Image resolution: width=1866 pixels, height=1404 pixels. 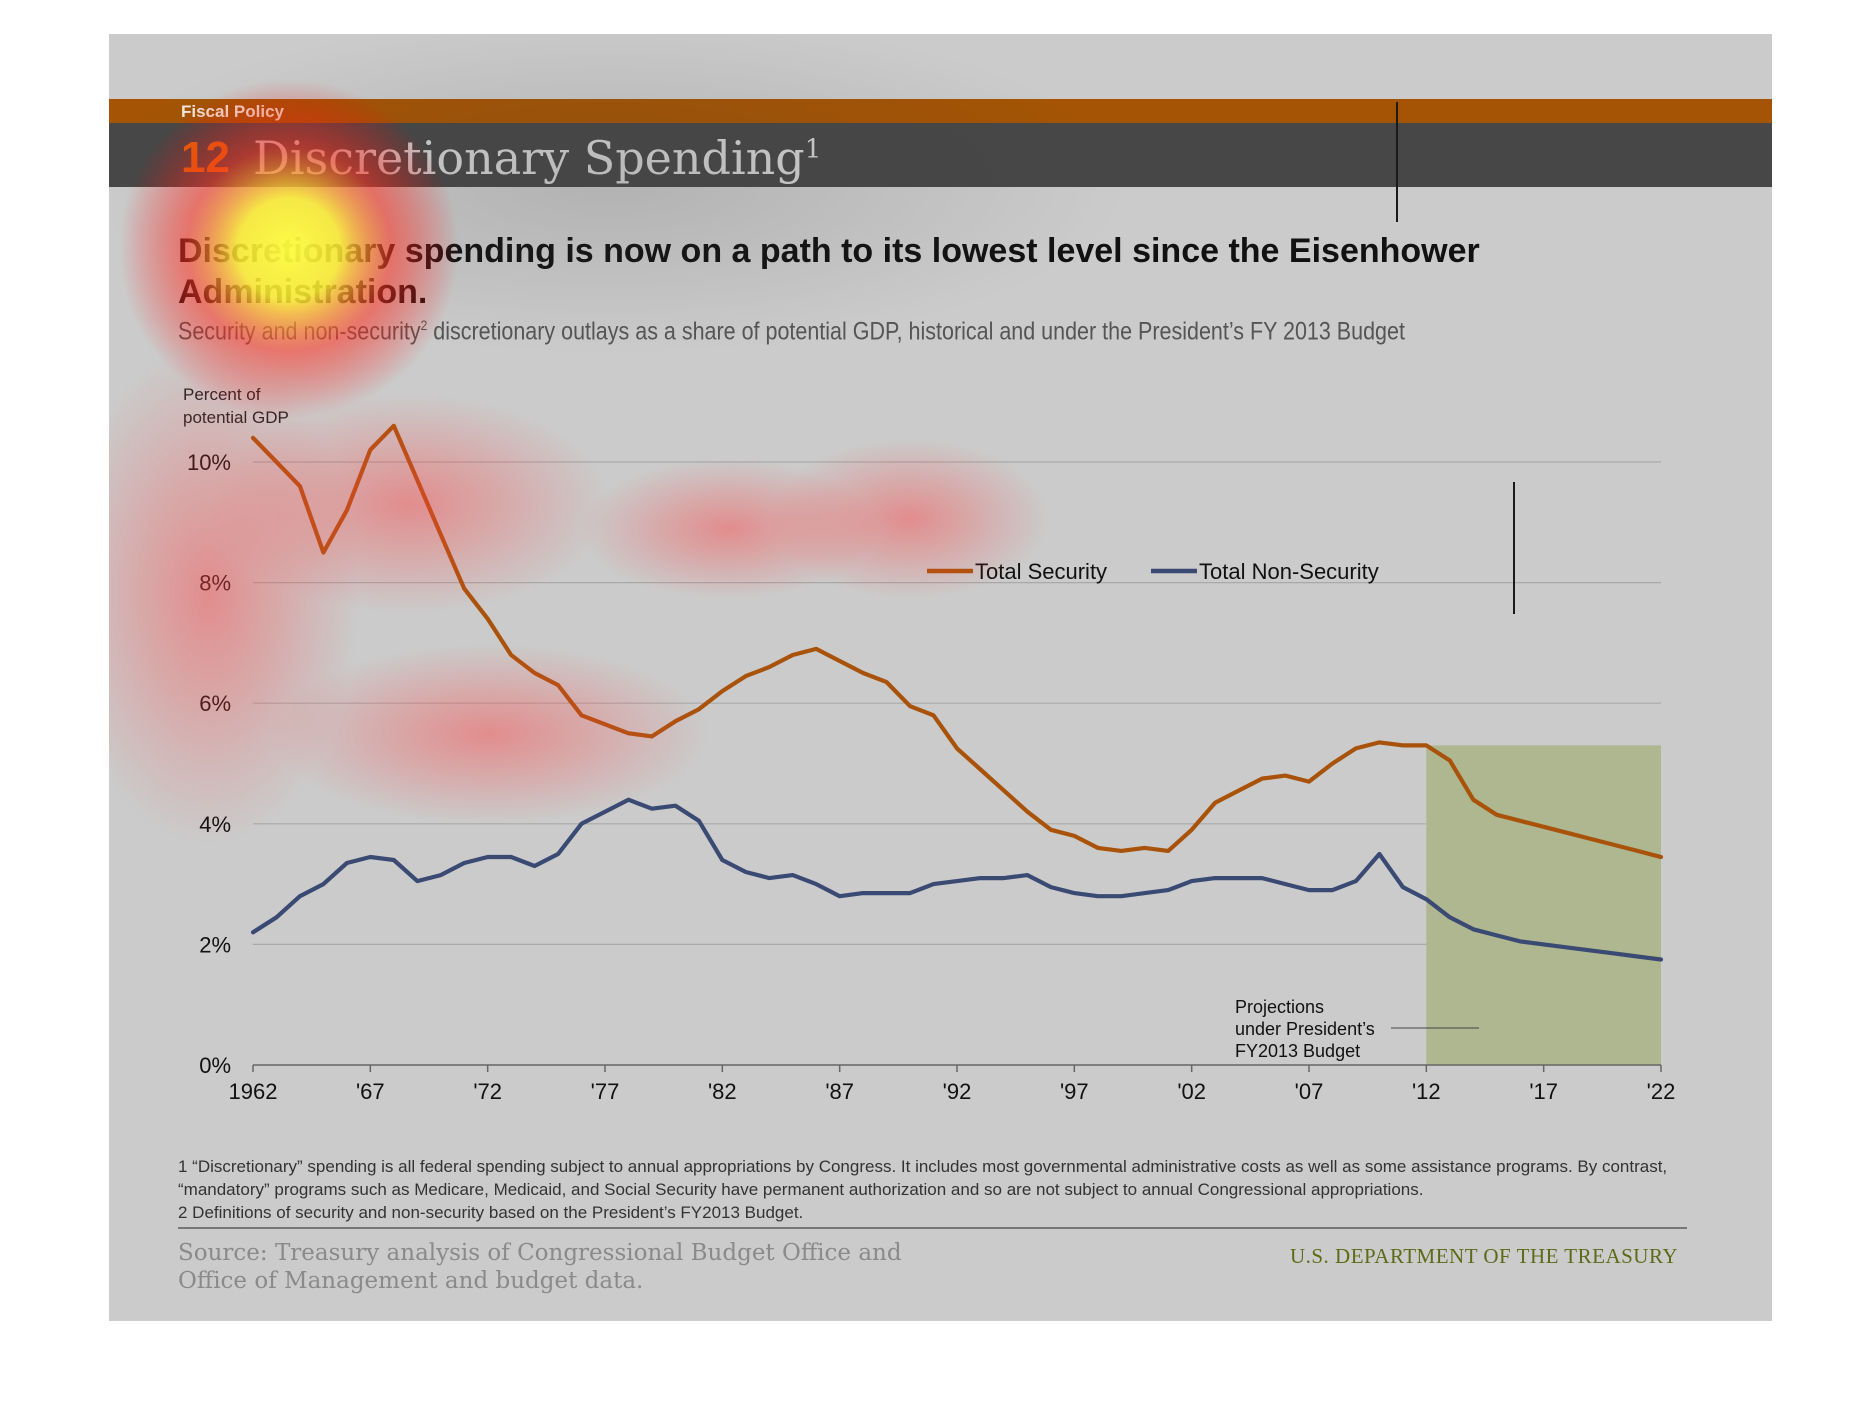 What do you see at coordinates (1191, 1091) in the screenshot?
I see `x-tick-label-8: '02` at bounding box center [1191, 1091].